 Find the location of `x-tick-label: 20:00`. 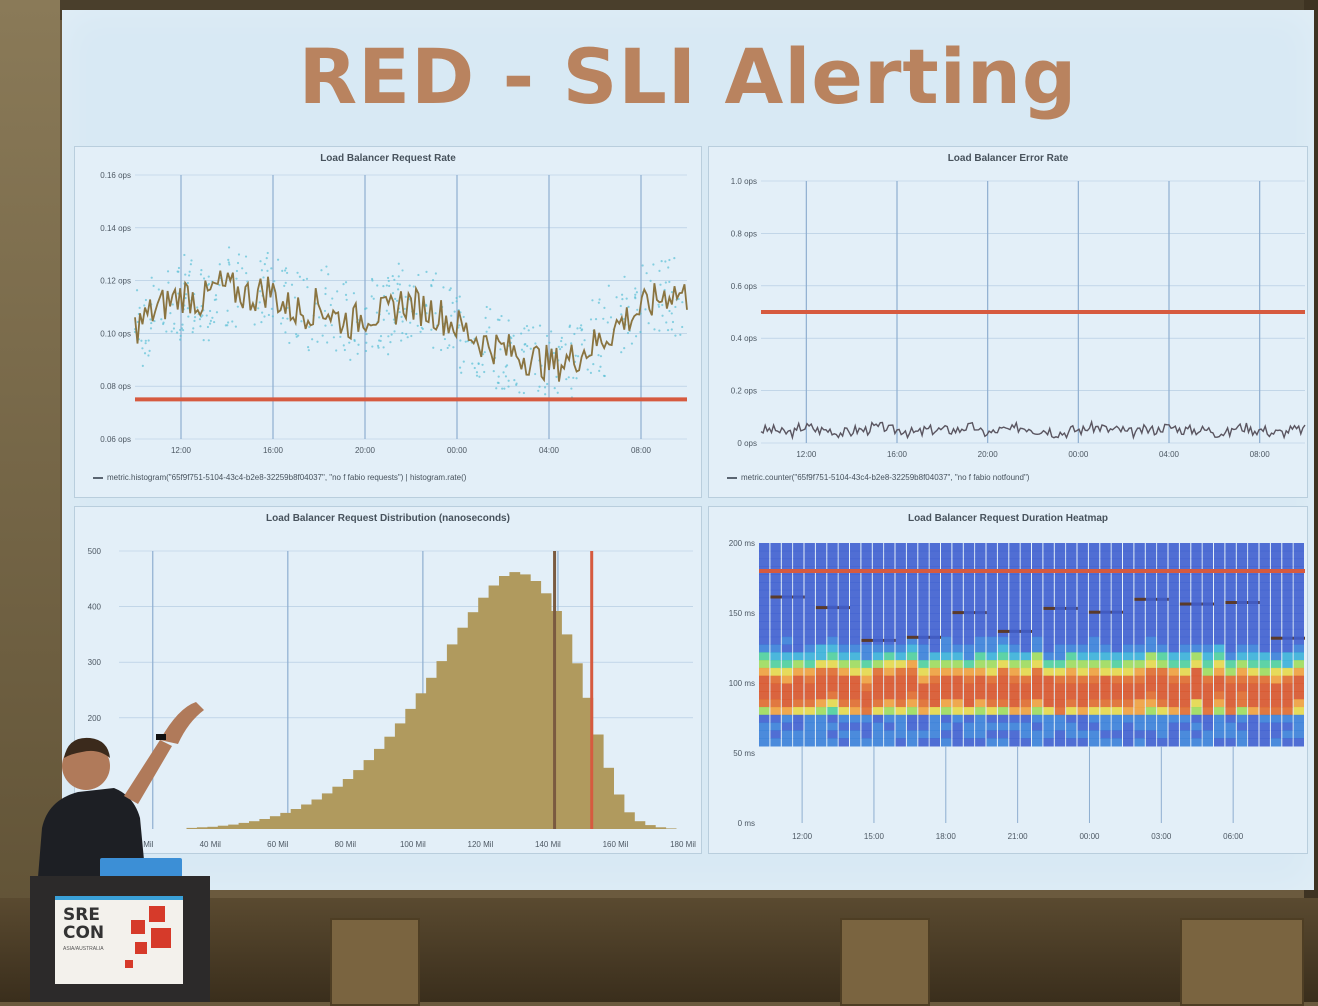

x-tick-label: 20:00 is located at coordinates (988, 454).